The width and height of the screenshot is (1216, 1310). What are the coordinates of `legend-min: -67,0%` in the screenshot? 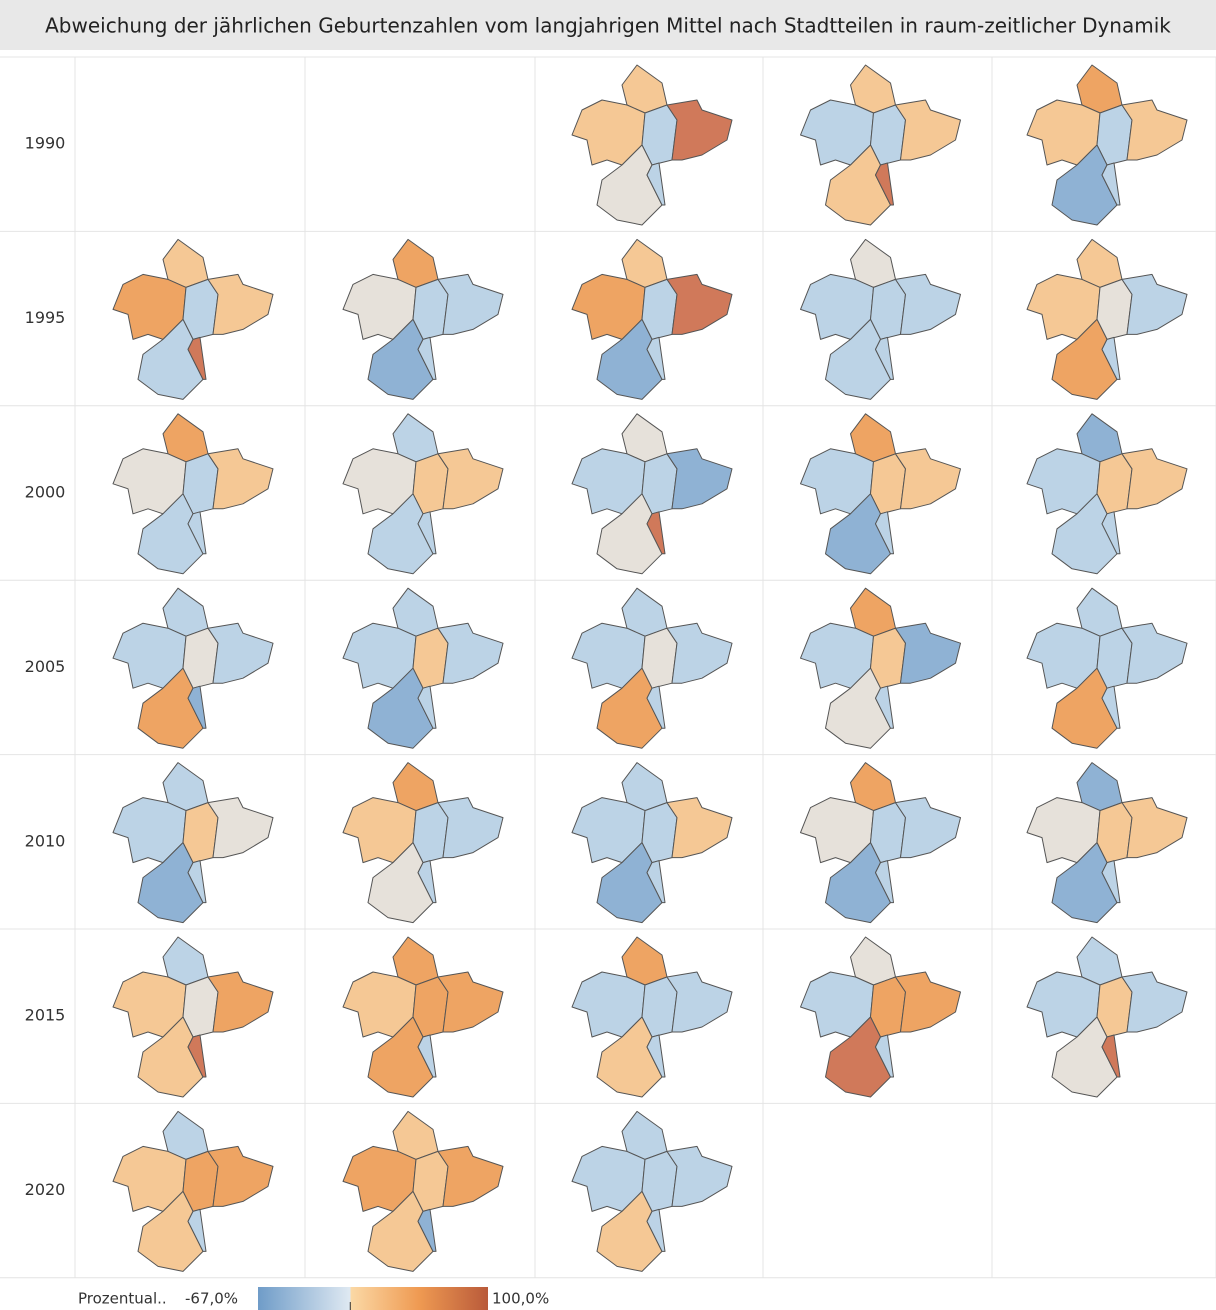 It's located at (211, 1299).